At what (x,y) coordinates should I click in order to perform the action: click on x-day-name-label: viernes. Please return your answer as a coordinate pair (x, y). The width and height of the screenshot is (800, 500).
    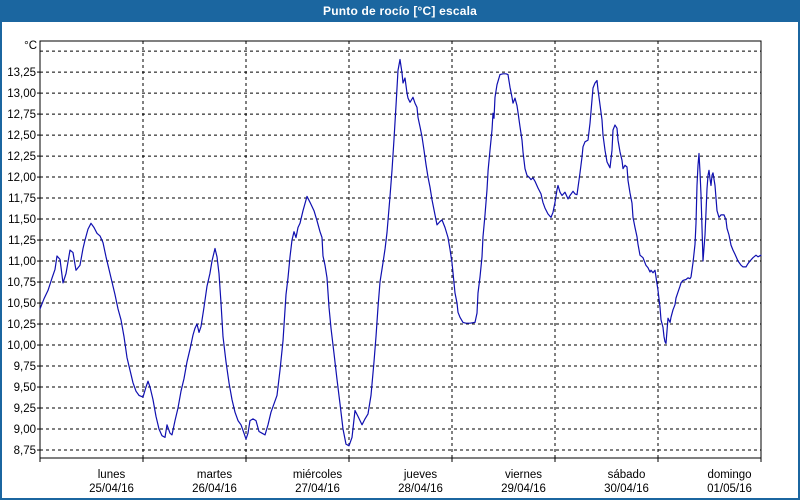
    Looking at the image, I should click on (523, 475).